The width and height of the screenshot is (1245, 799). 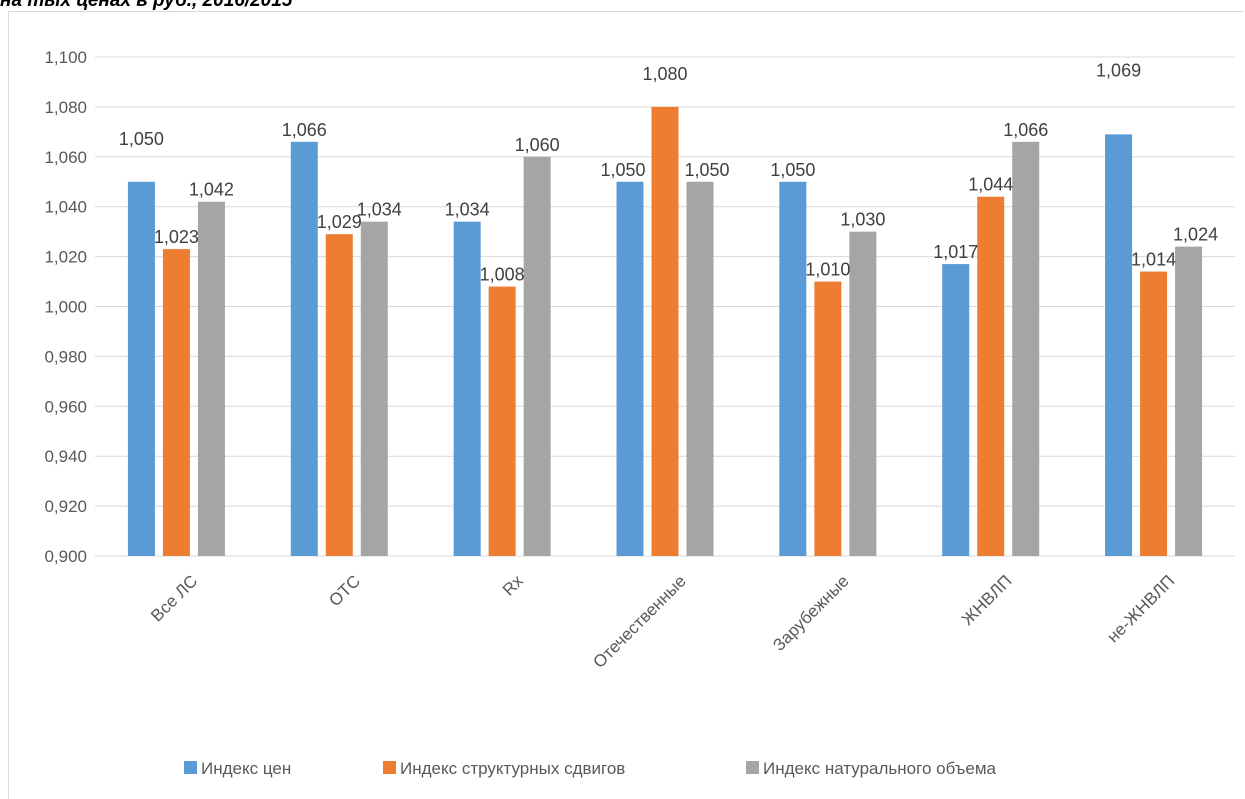 I want to click on data-label: 1,080, so click(x=664, y=74).